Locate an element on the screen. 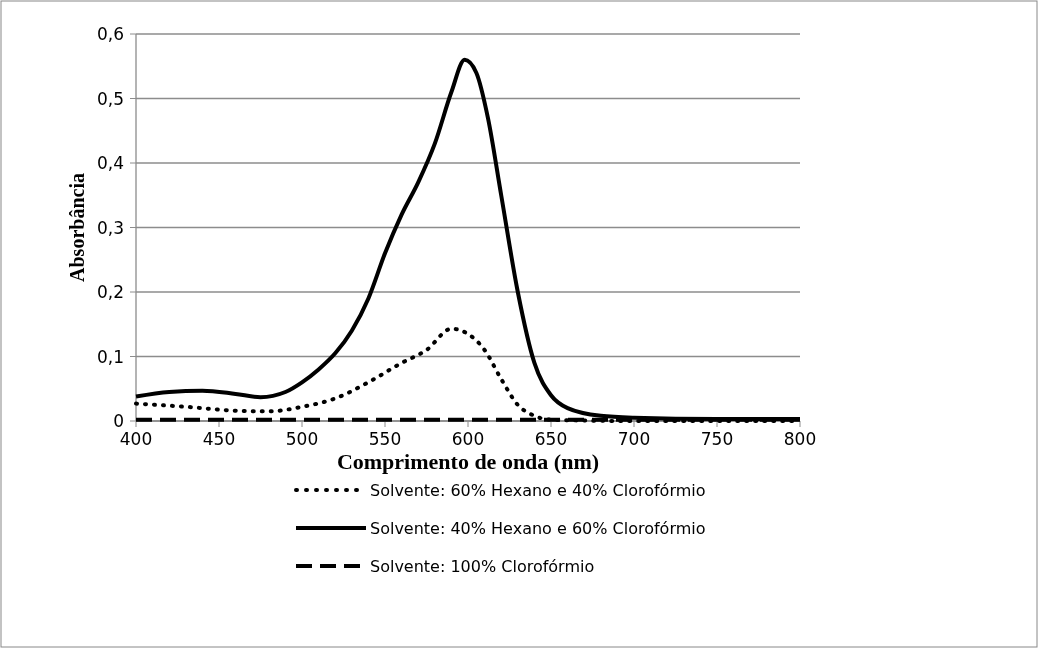 The image size is (1054, 648). x-tick-label: 450 is located at coordinates (219, 439).